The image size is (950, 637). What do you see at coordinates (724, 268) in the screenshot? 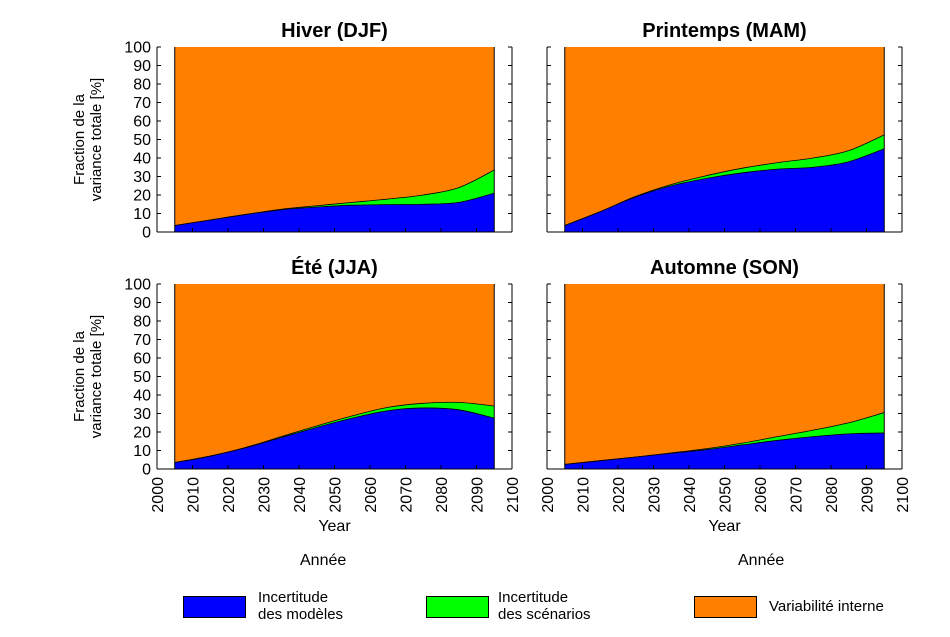
I see `panel-title: Automne (SON)` at bounding box center [724, 268].